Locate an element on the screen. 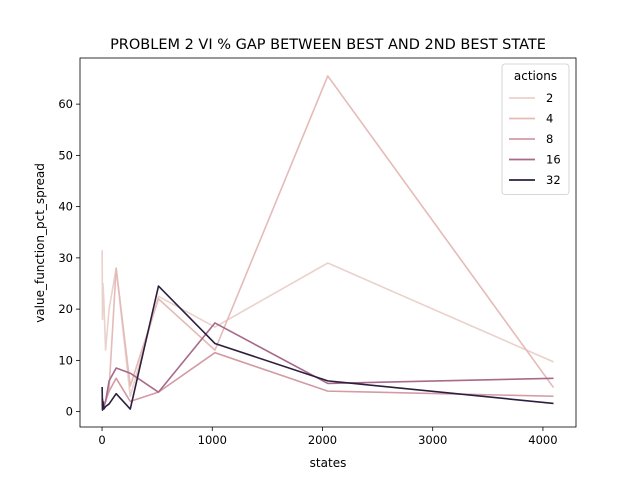 The height and width of the screenshot is (480, 640). y-tick-label: 30 is located at coordinates (65, 258).